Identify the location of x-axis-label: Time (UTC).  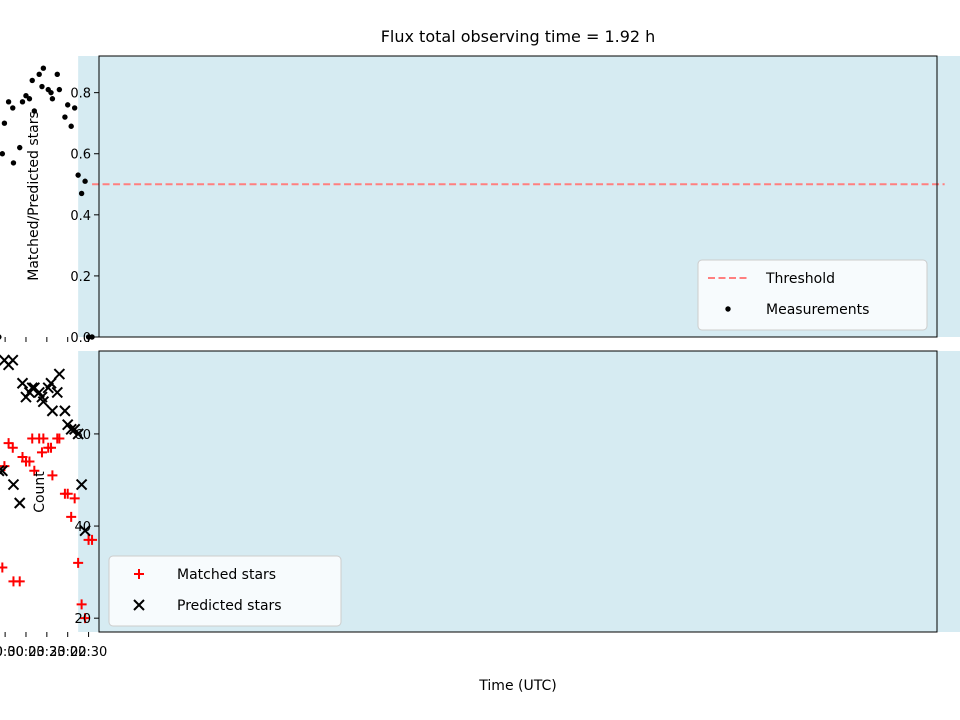
(517, 686).